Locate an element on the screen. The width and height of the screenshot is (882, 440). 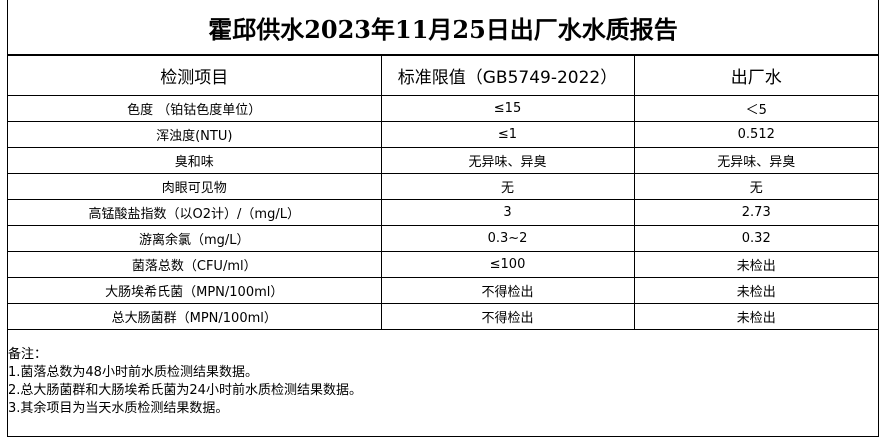
item-name: 大肠埃希氏菌（MPN/100ml） is located at coordinates (195, 290).